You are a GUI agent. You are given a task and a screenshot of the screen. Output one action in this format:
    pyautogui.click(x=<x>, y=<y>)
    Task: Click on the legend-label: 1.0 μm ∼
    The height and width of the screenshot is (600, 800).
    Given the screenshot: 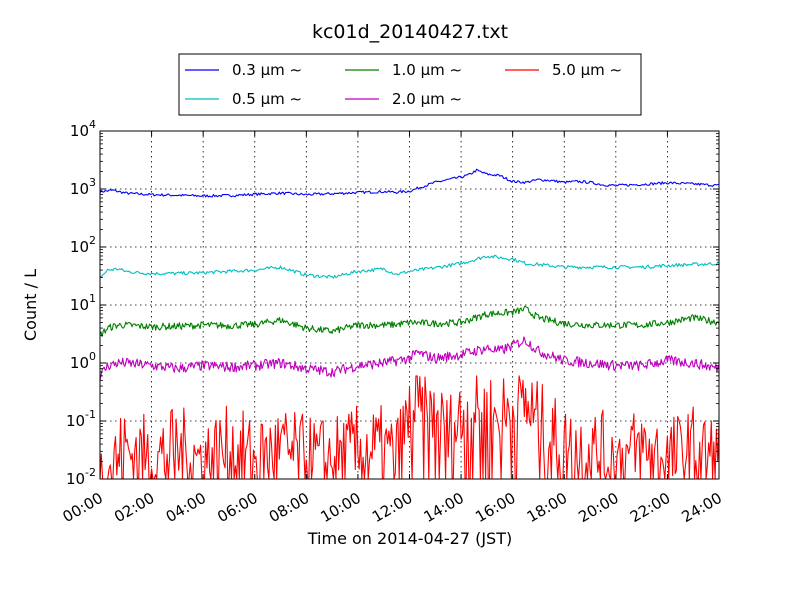 What is the action you would take?
    pyautogui.click(x=427, y=70)
    